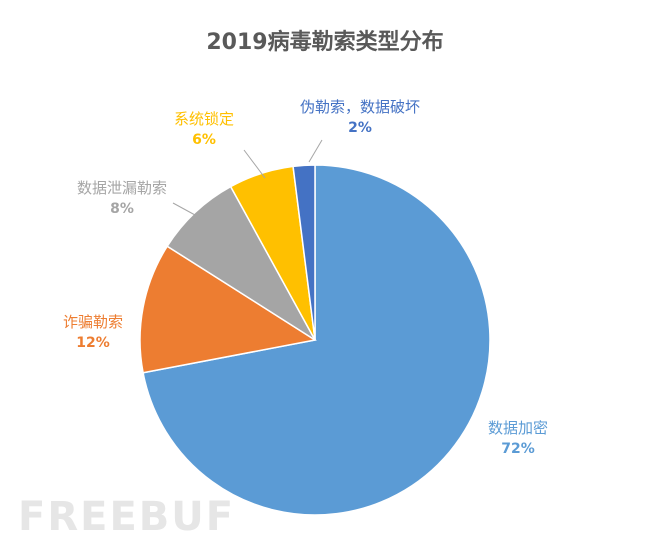 This screenshot has width=650, height=549. Describe the element at coordinates (204, 140) in the screenshot. I see `slice-percent-label: 6%` at that location.